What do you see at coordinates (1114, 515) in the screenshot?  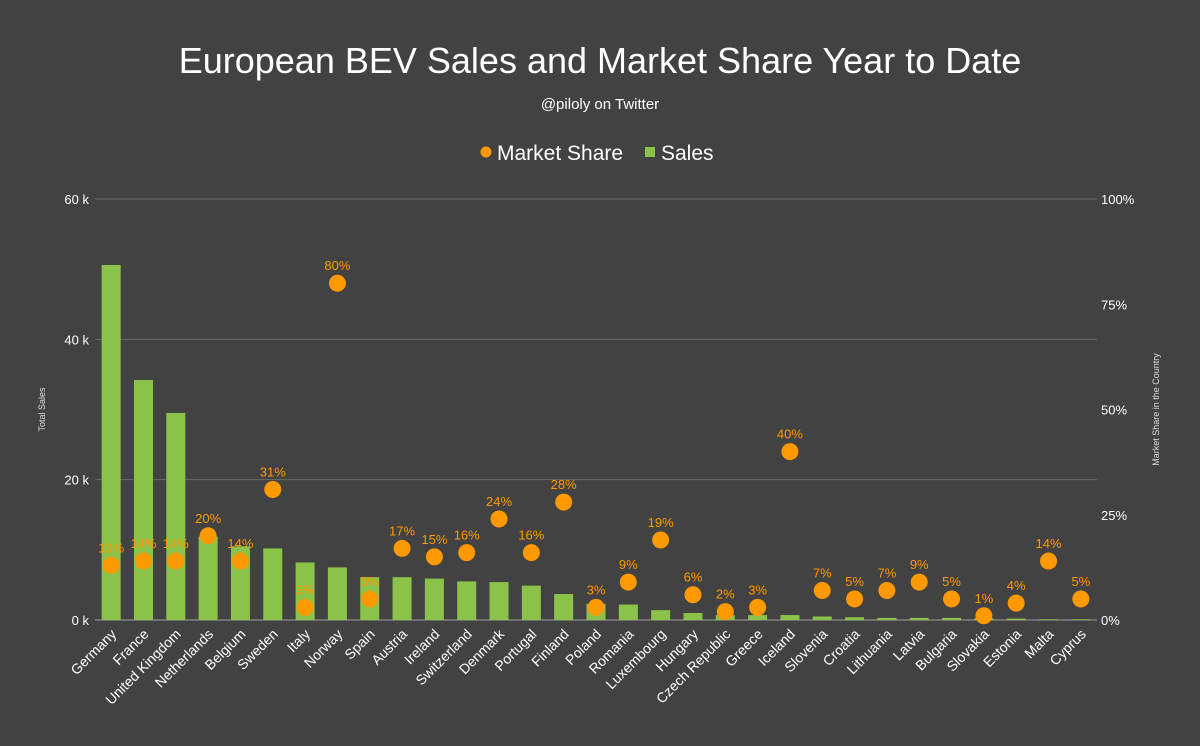 I see `y2-tick-label: 25%` at bounding box center [1114, 515].